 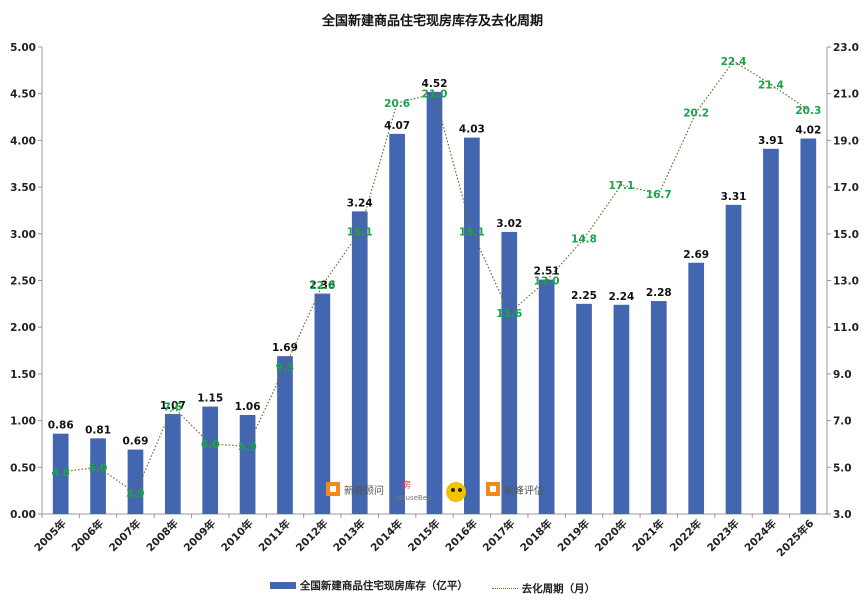 I want to click on bar-value-label: 3.02, so click(x=509, y=224).